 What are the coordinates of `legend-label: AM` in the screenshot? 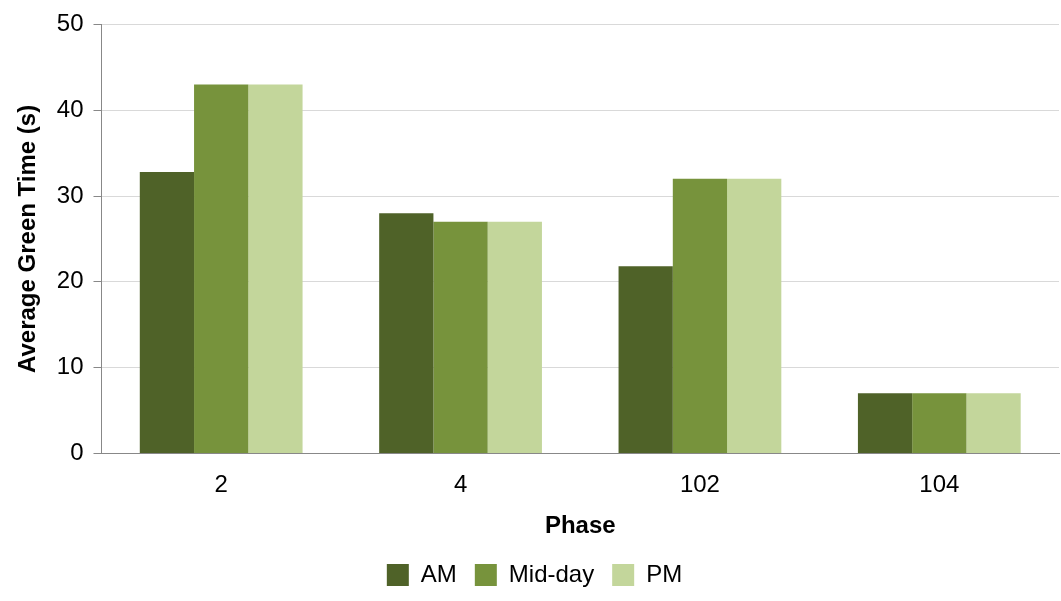 It's located at (438, 573).